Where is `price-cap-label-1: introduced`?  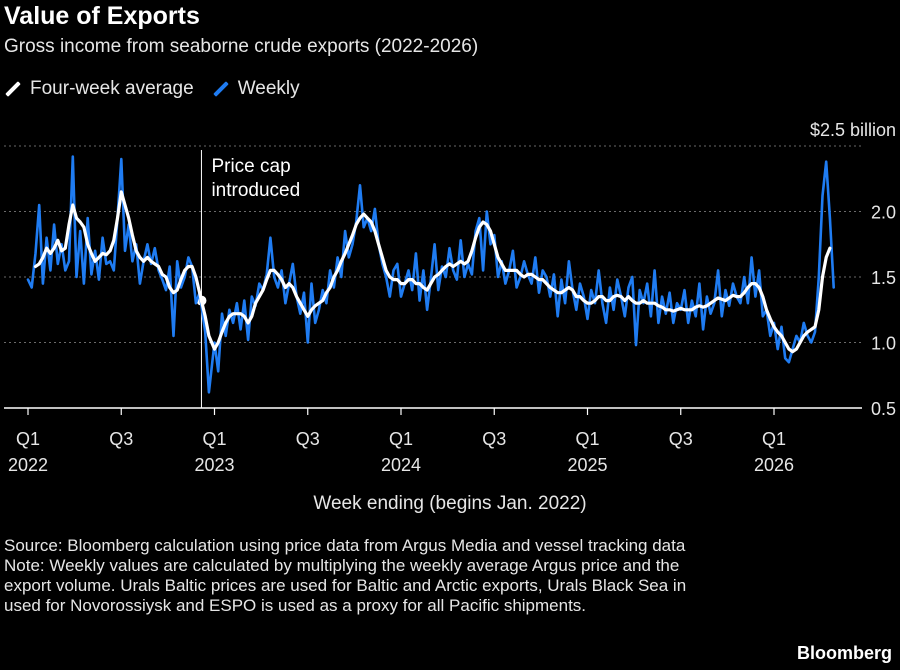
price-cap-label-1: introduced is located at coordinates (255, 190).